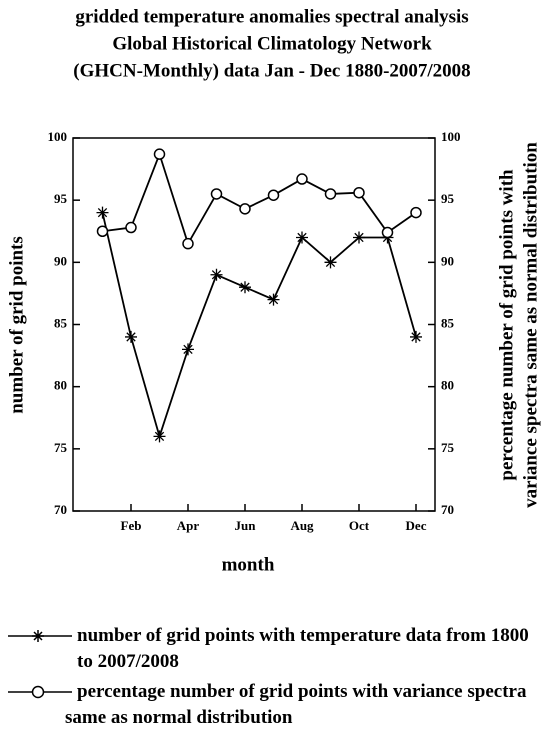  What do you see at coordinates (248, 564) in the screenshot?
I see `x-axis-label: month` at bounding box center [248, 564].